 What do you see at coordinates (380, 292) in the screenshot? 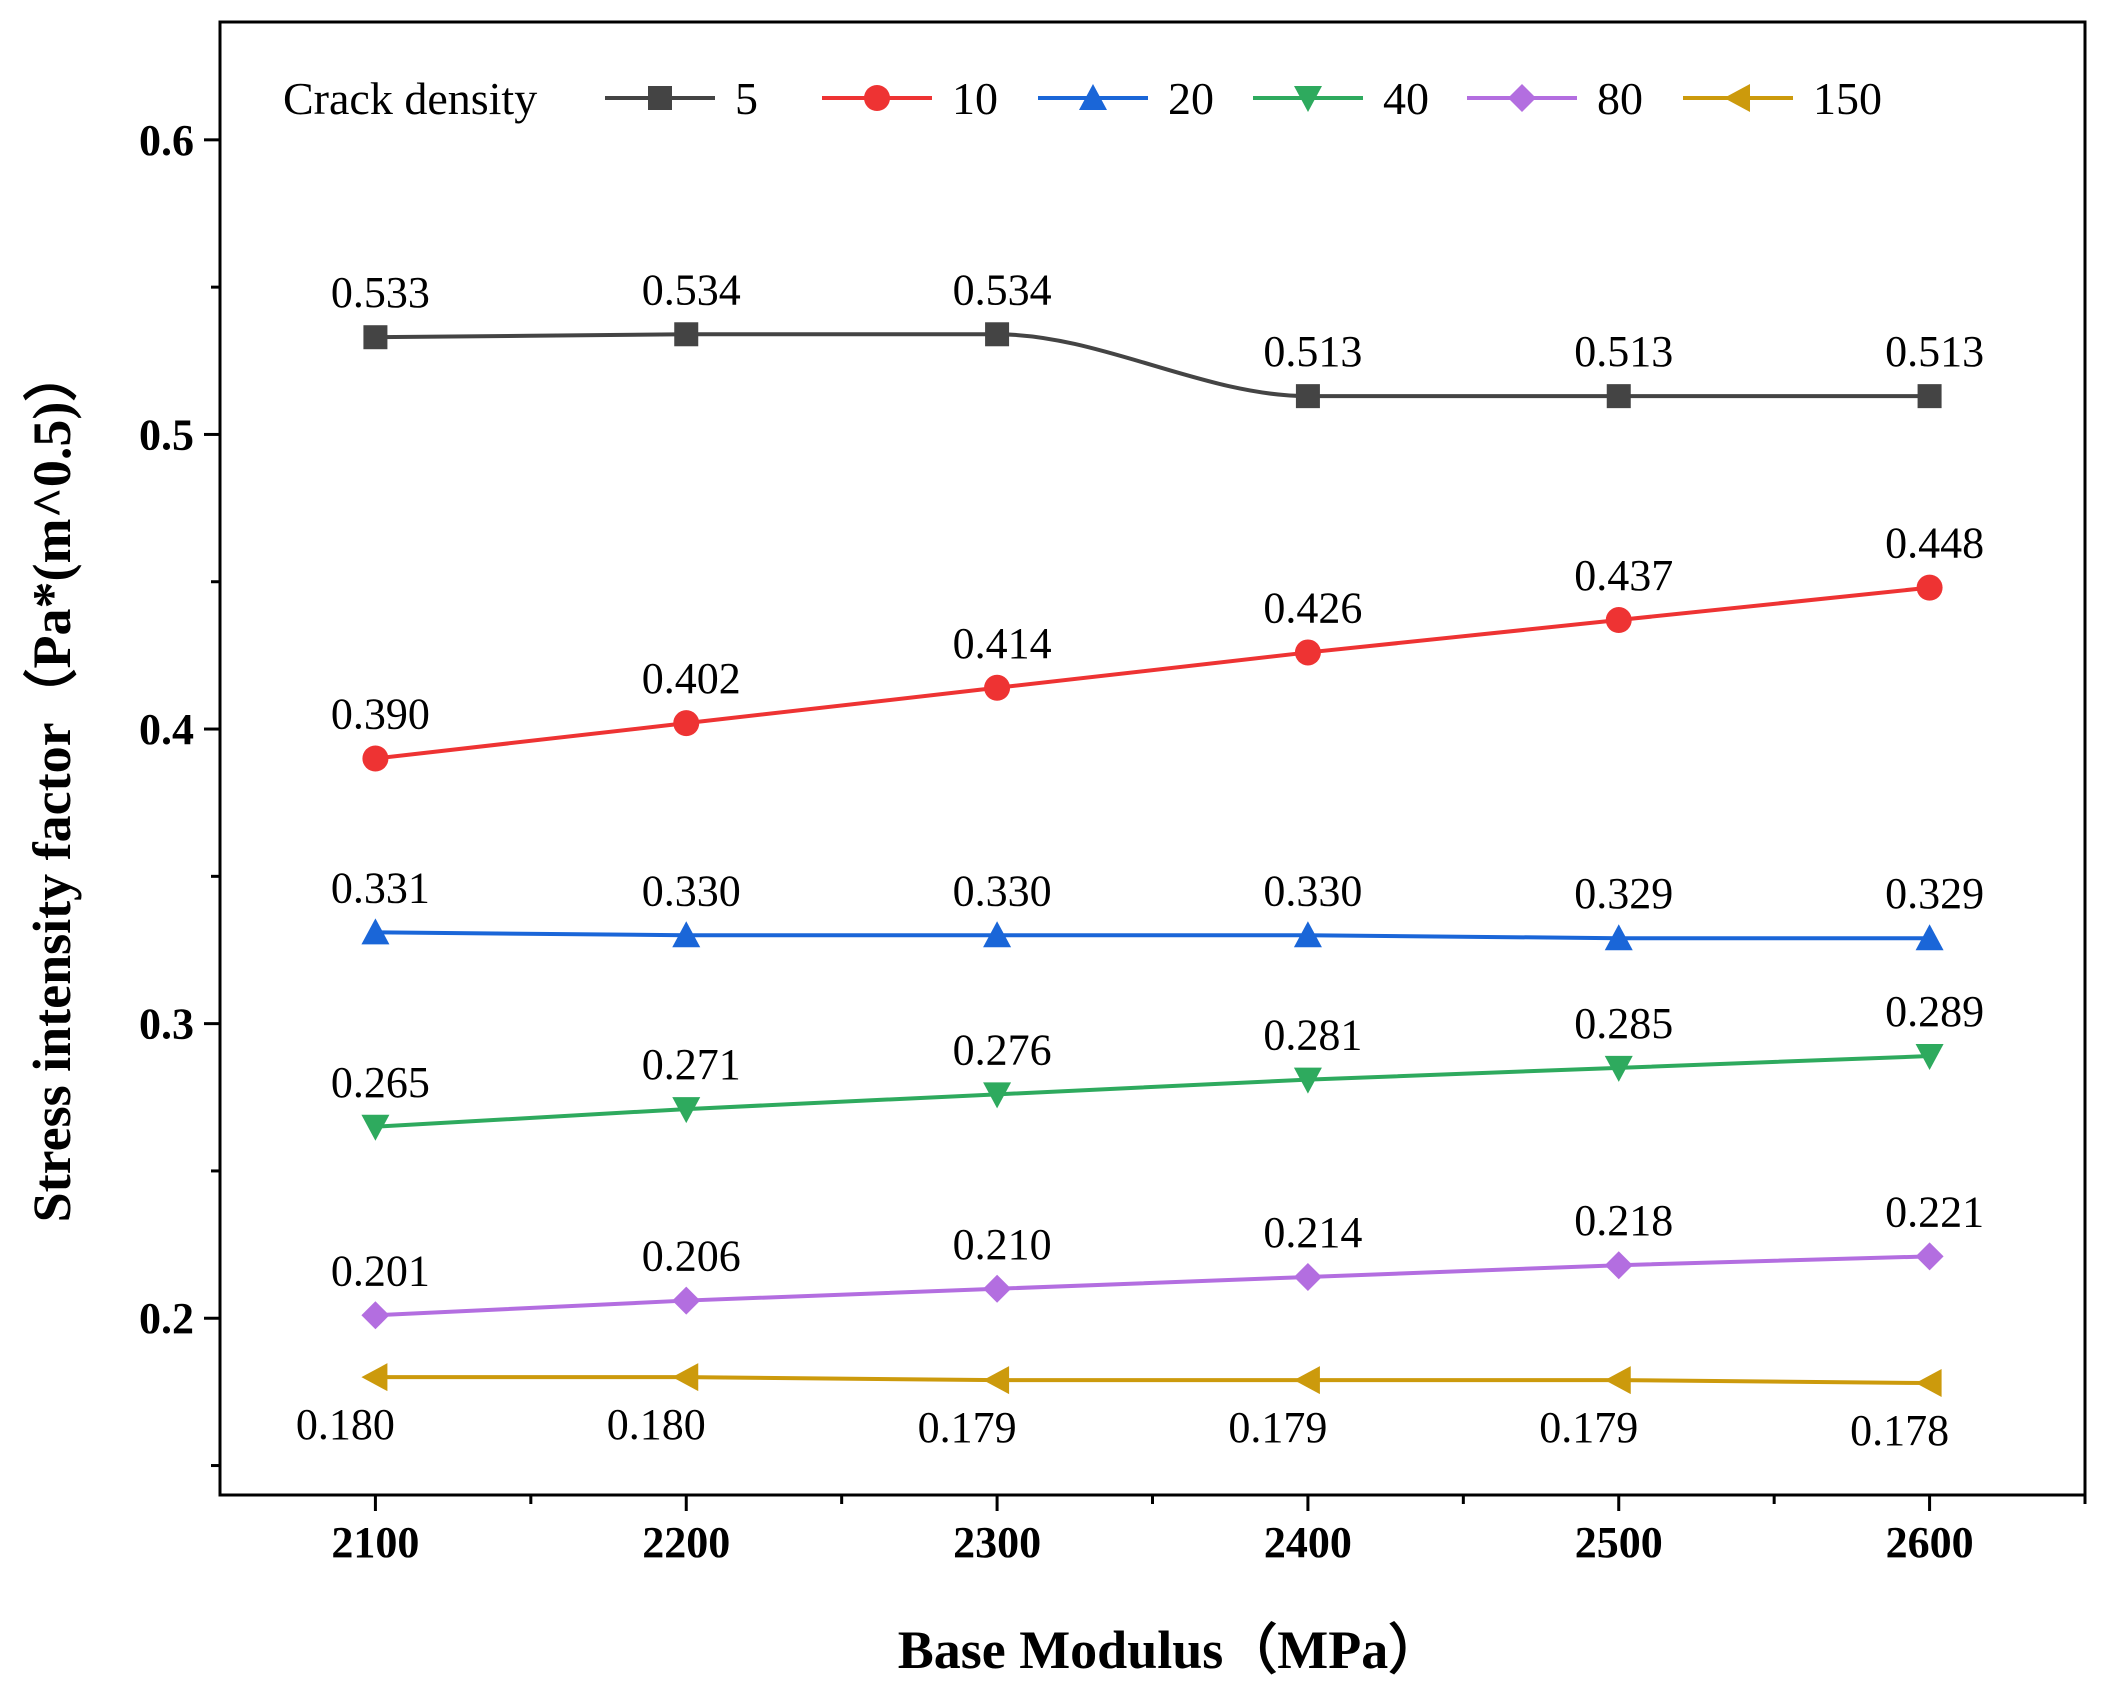
I see `data-label: 0.533` at bounding box center [380, 292].